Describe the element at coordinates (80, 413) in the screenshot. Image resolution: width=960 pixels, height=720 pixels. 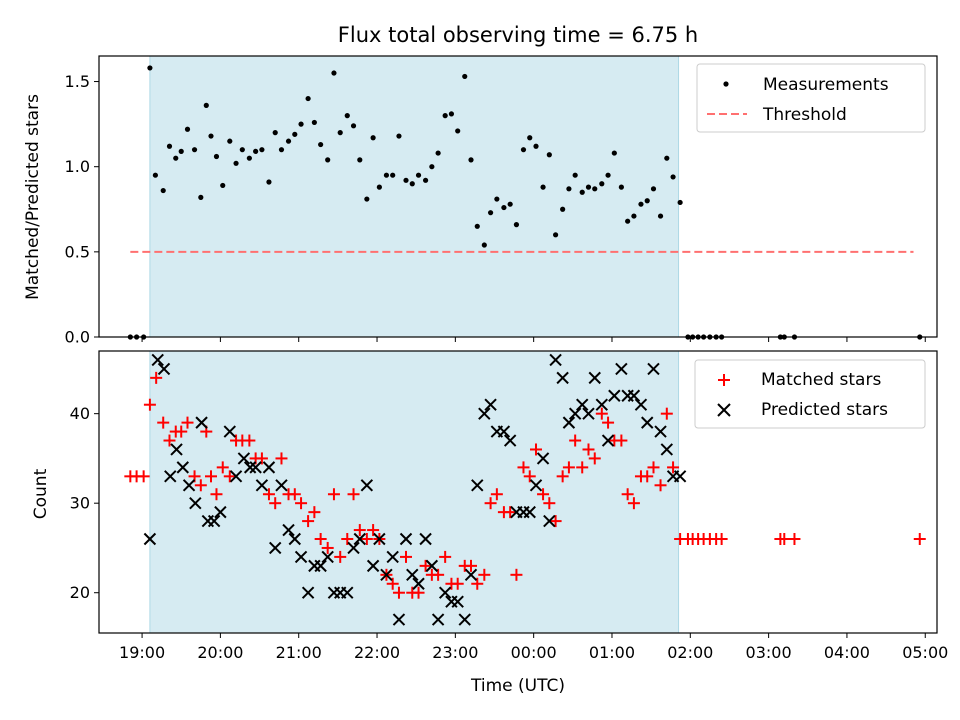
I see `bottom-y-tick-label: 40` at that location.